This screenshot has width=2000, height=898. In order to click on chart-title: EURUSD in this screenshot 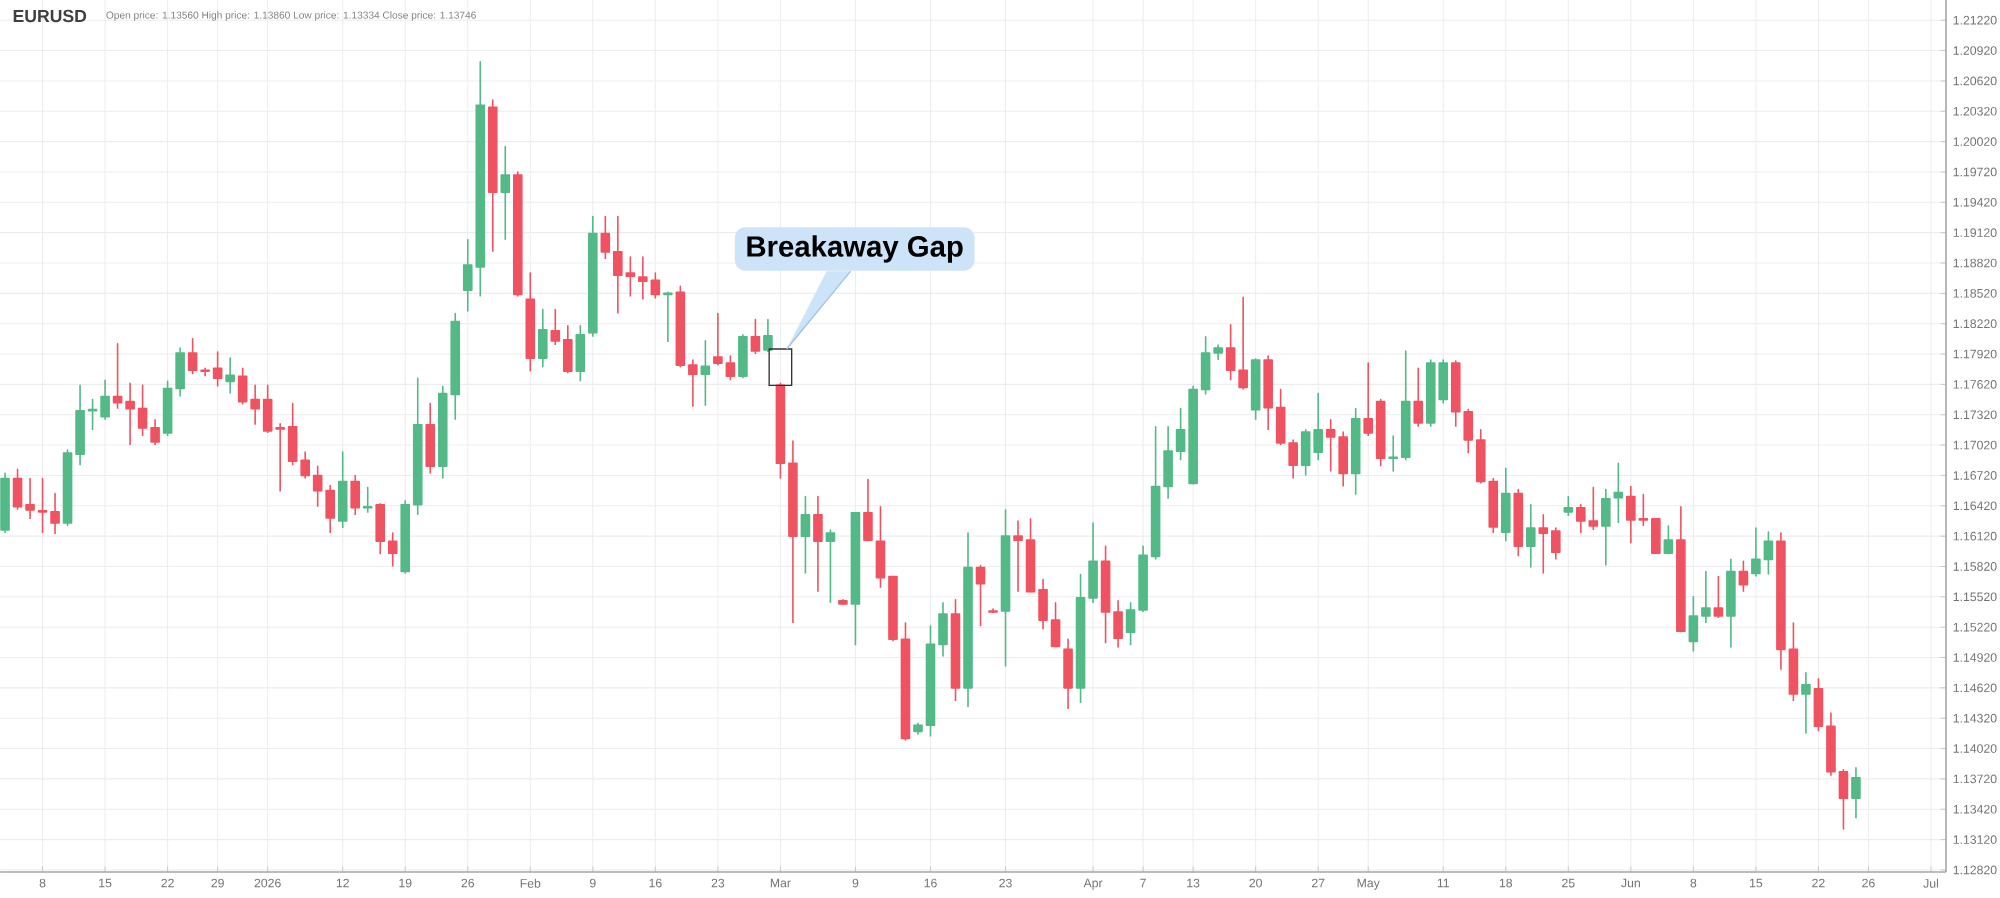, I will do `click(50, 16)`.